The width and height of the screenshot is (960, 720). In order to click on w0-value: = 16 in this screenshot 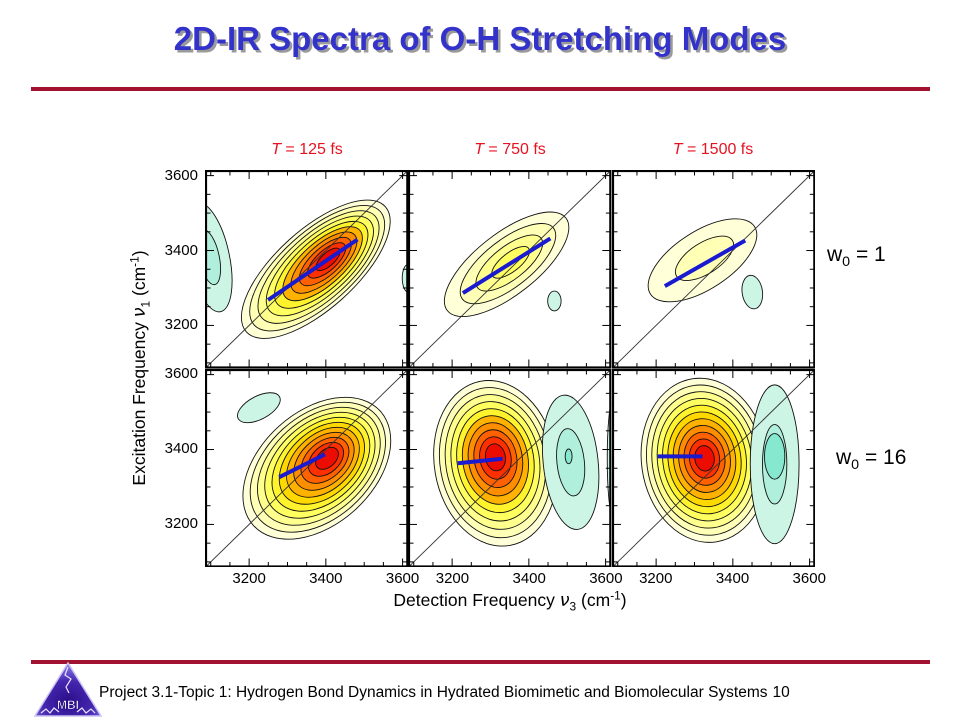, I will do `click(883, 457)`.